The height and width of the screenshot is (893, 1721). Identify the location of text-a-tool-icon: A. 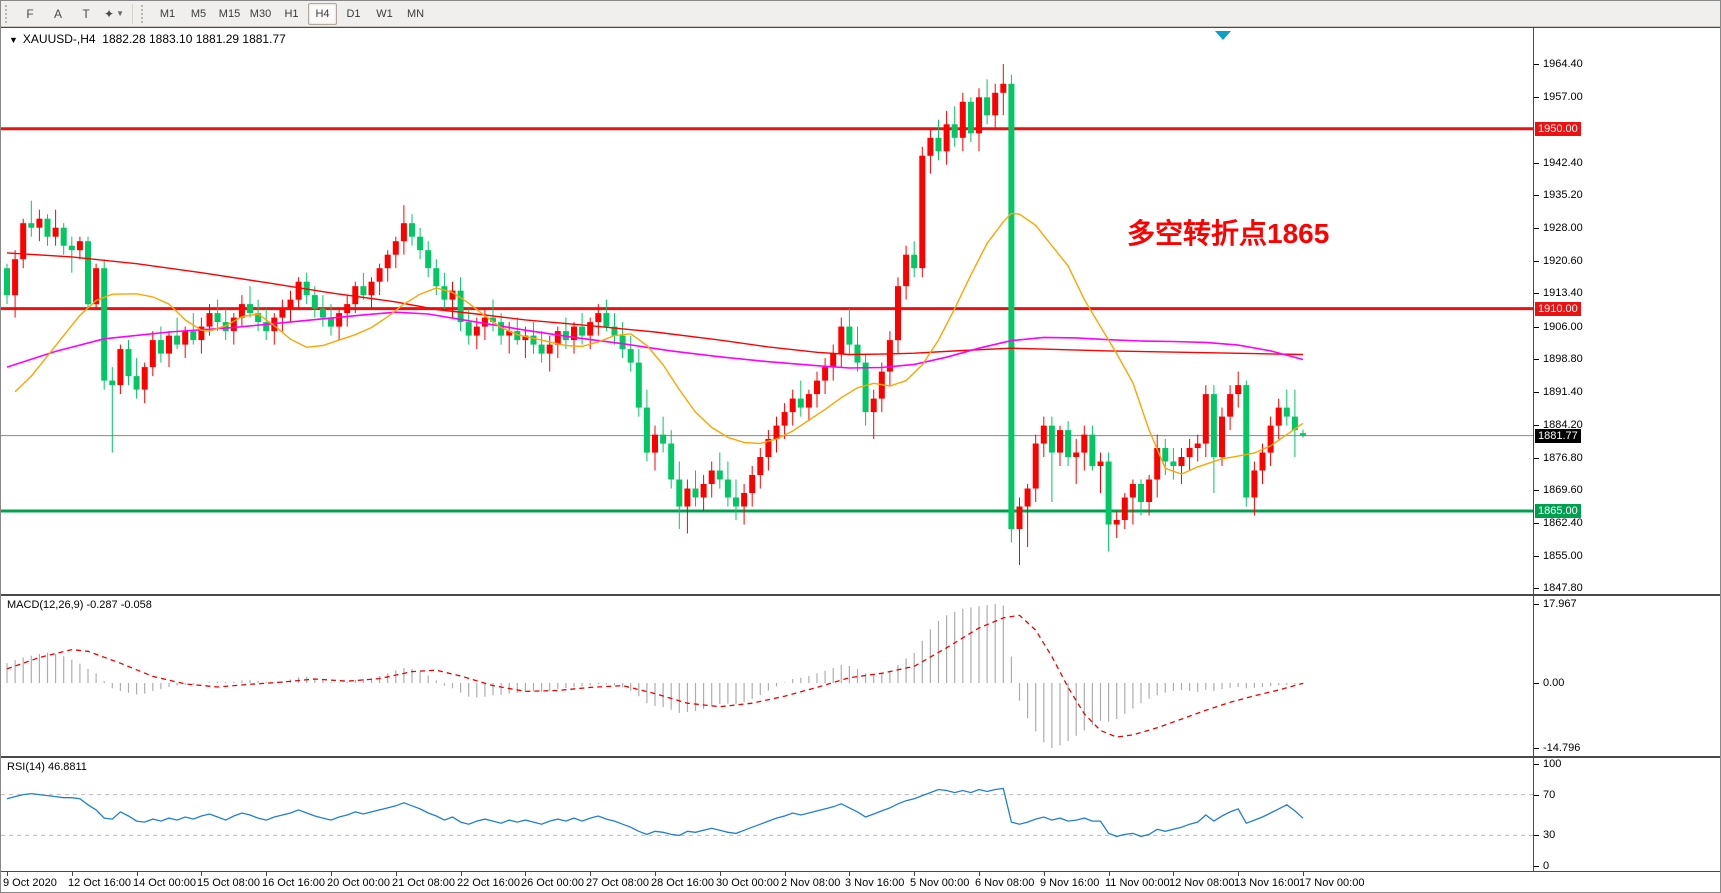
(57, 13).